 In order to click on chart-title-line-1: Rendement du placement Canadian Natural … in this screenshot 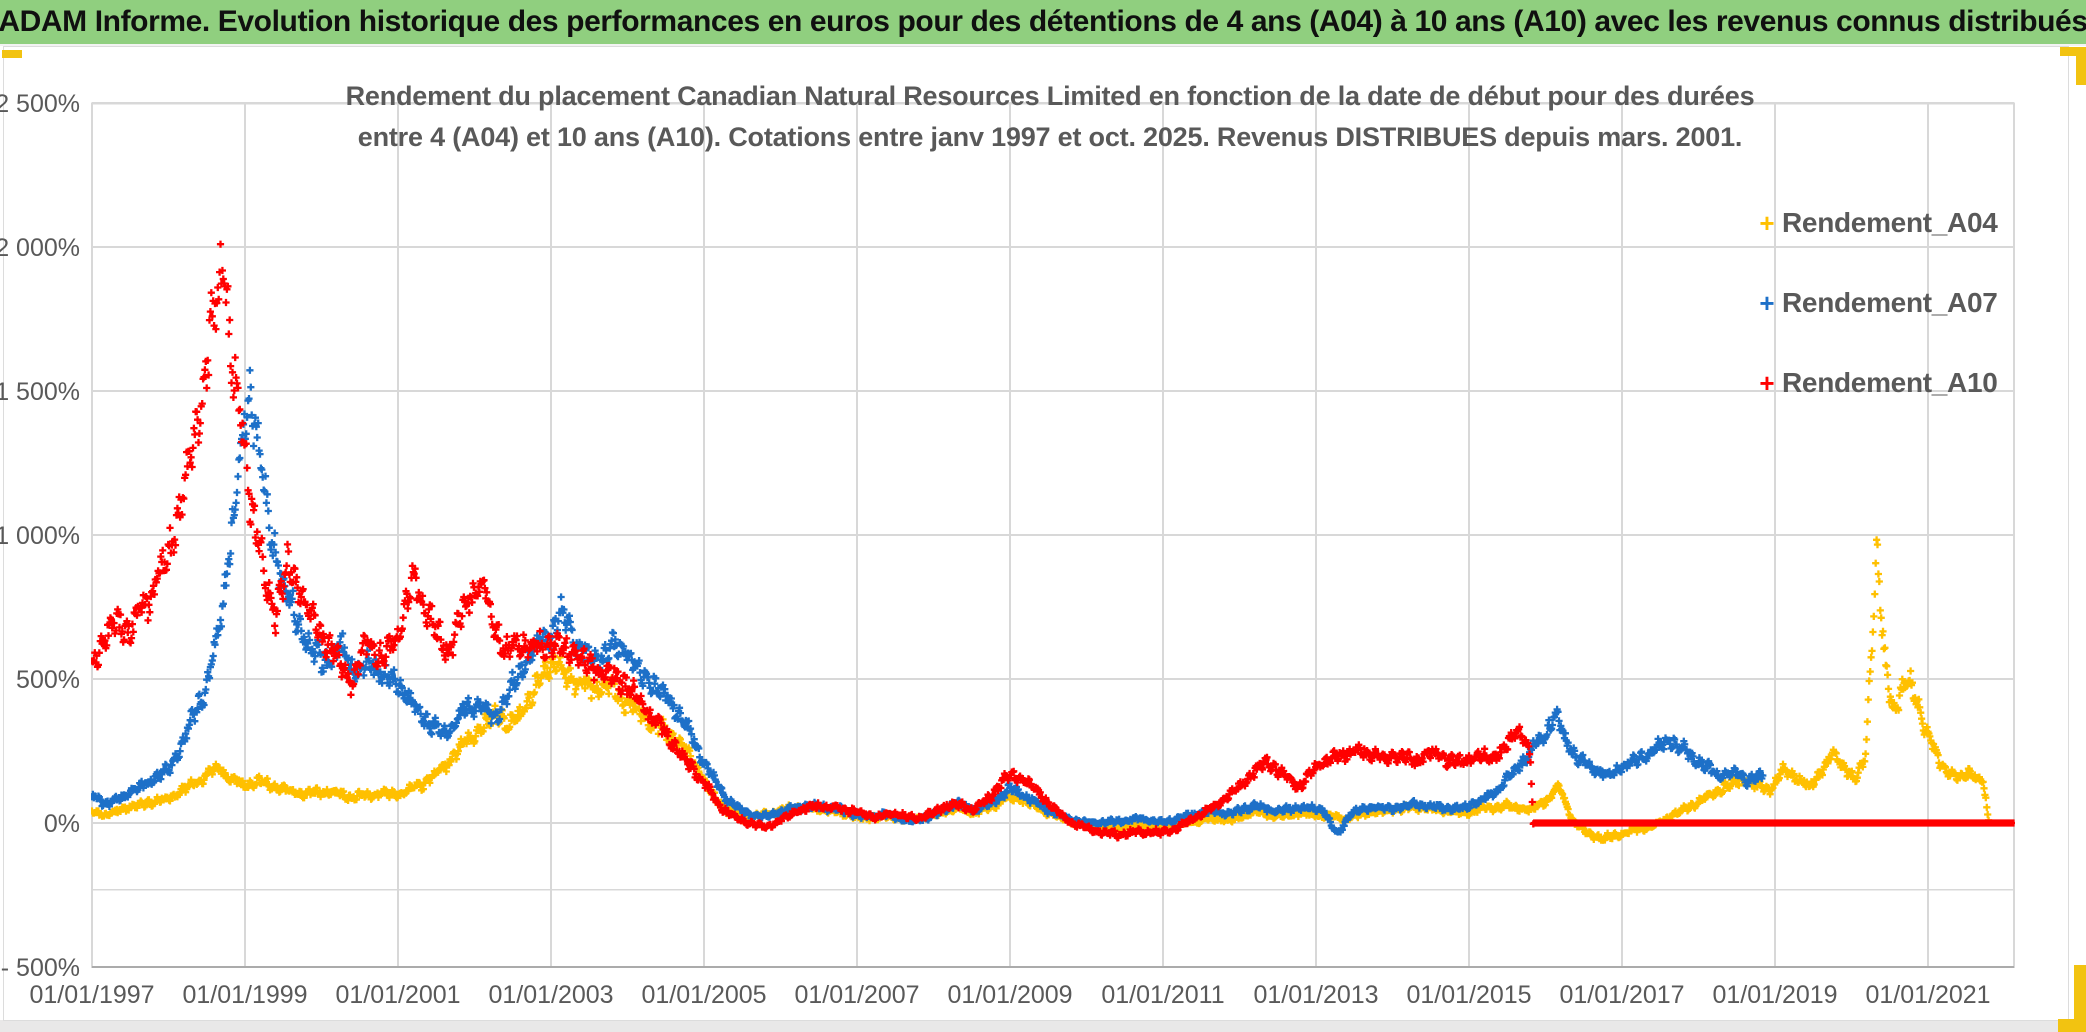, I will do `click(1050, 96)`.